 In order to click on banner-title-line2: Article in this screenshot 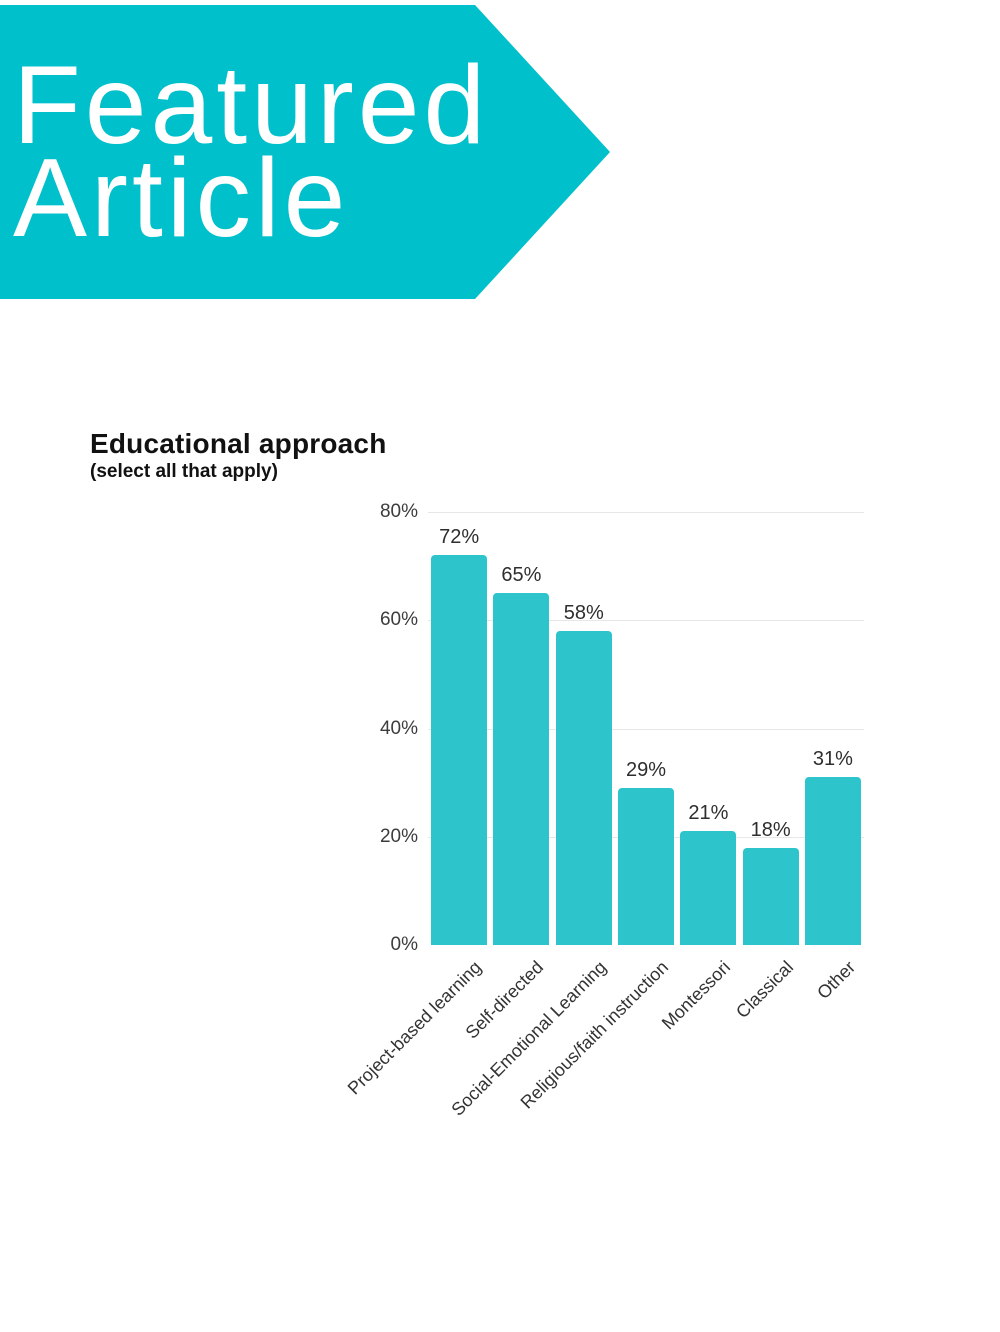, I will do `click(181, 198)`.